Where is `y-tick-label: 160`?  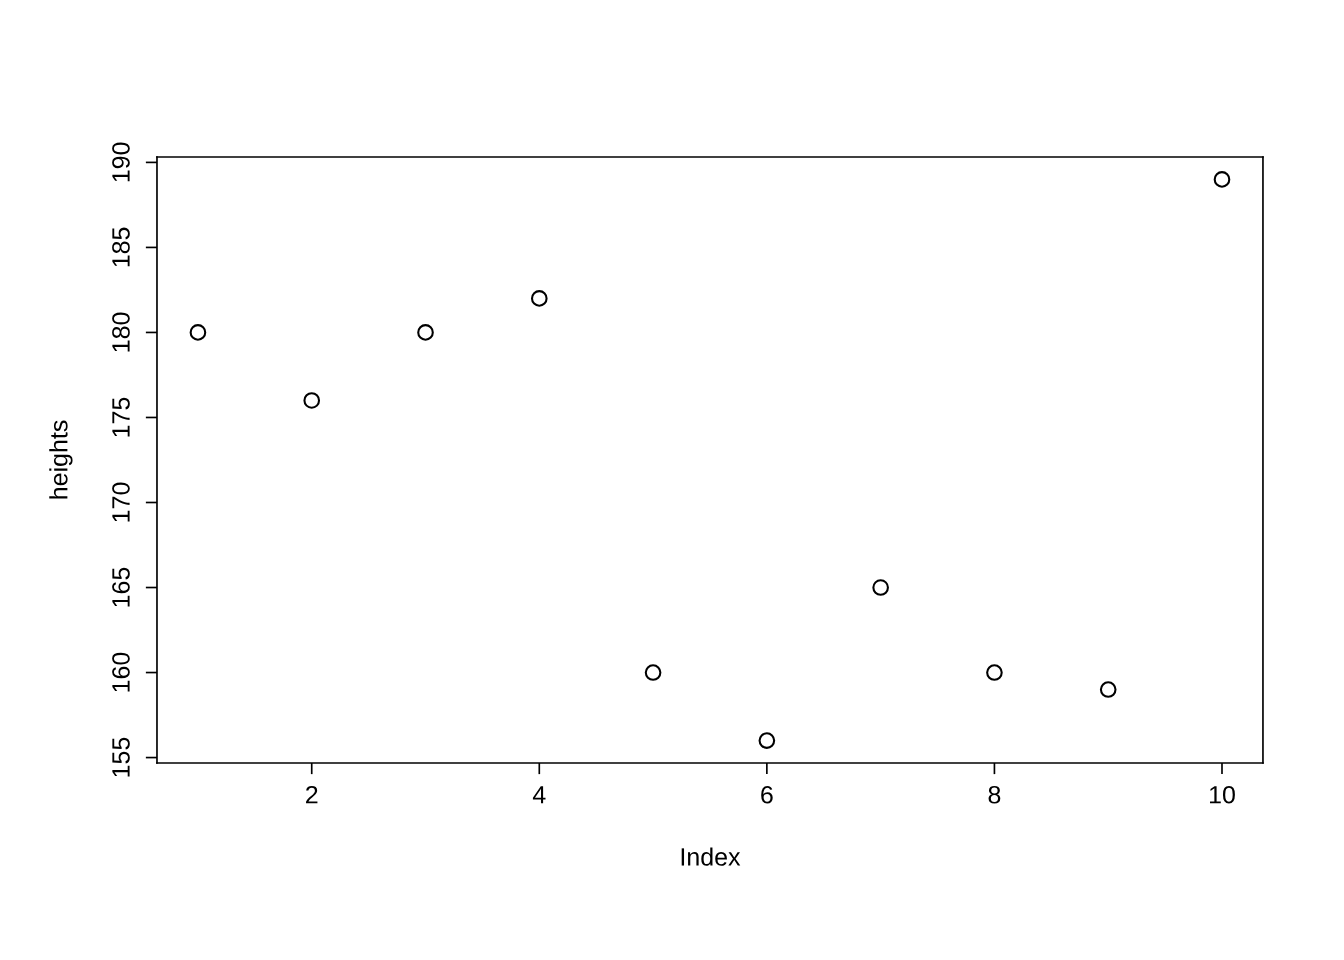 y-tick-label: 160 is located at coordinates (121, 672).